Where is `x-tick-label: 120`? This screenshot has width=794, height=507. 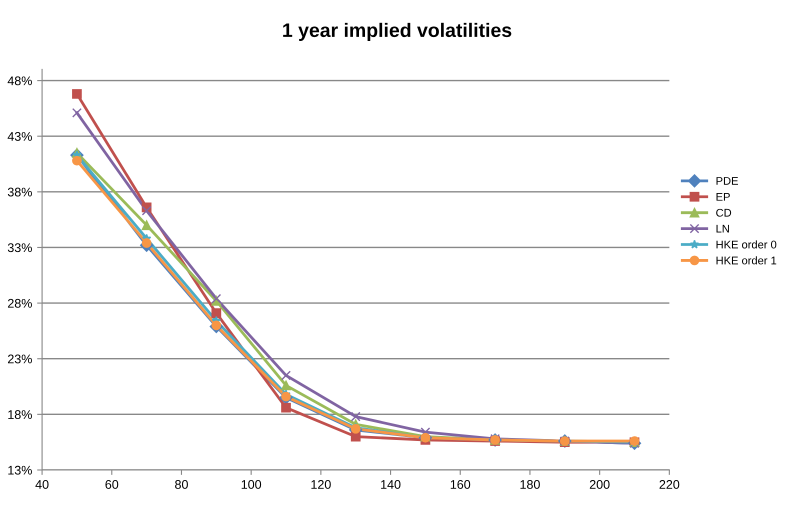 x-tick-label: 120 is located at coordinates (321, 484).